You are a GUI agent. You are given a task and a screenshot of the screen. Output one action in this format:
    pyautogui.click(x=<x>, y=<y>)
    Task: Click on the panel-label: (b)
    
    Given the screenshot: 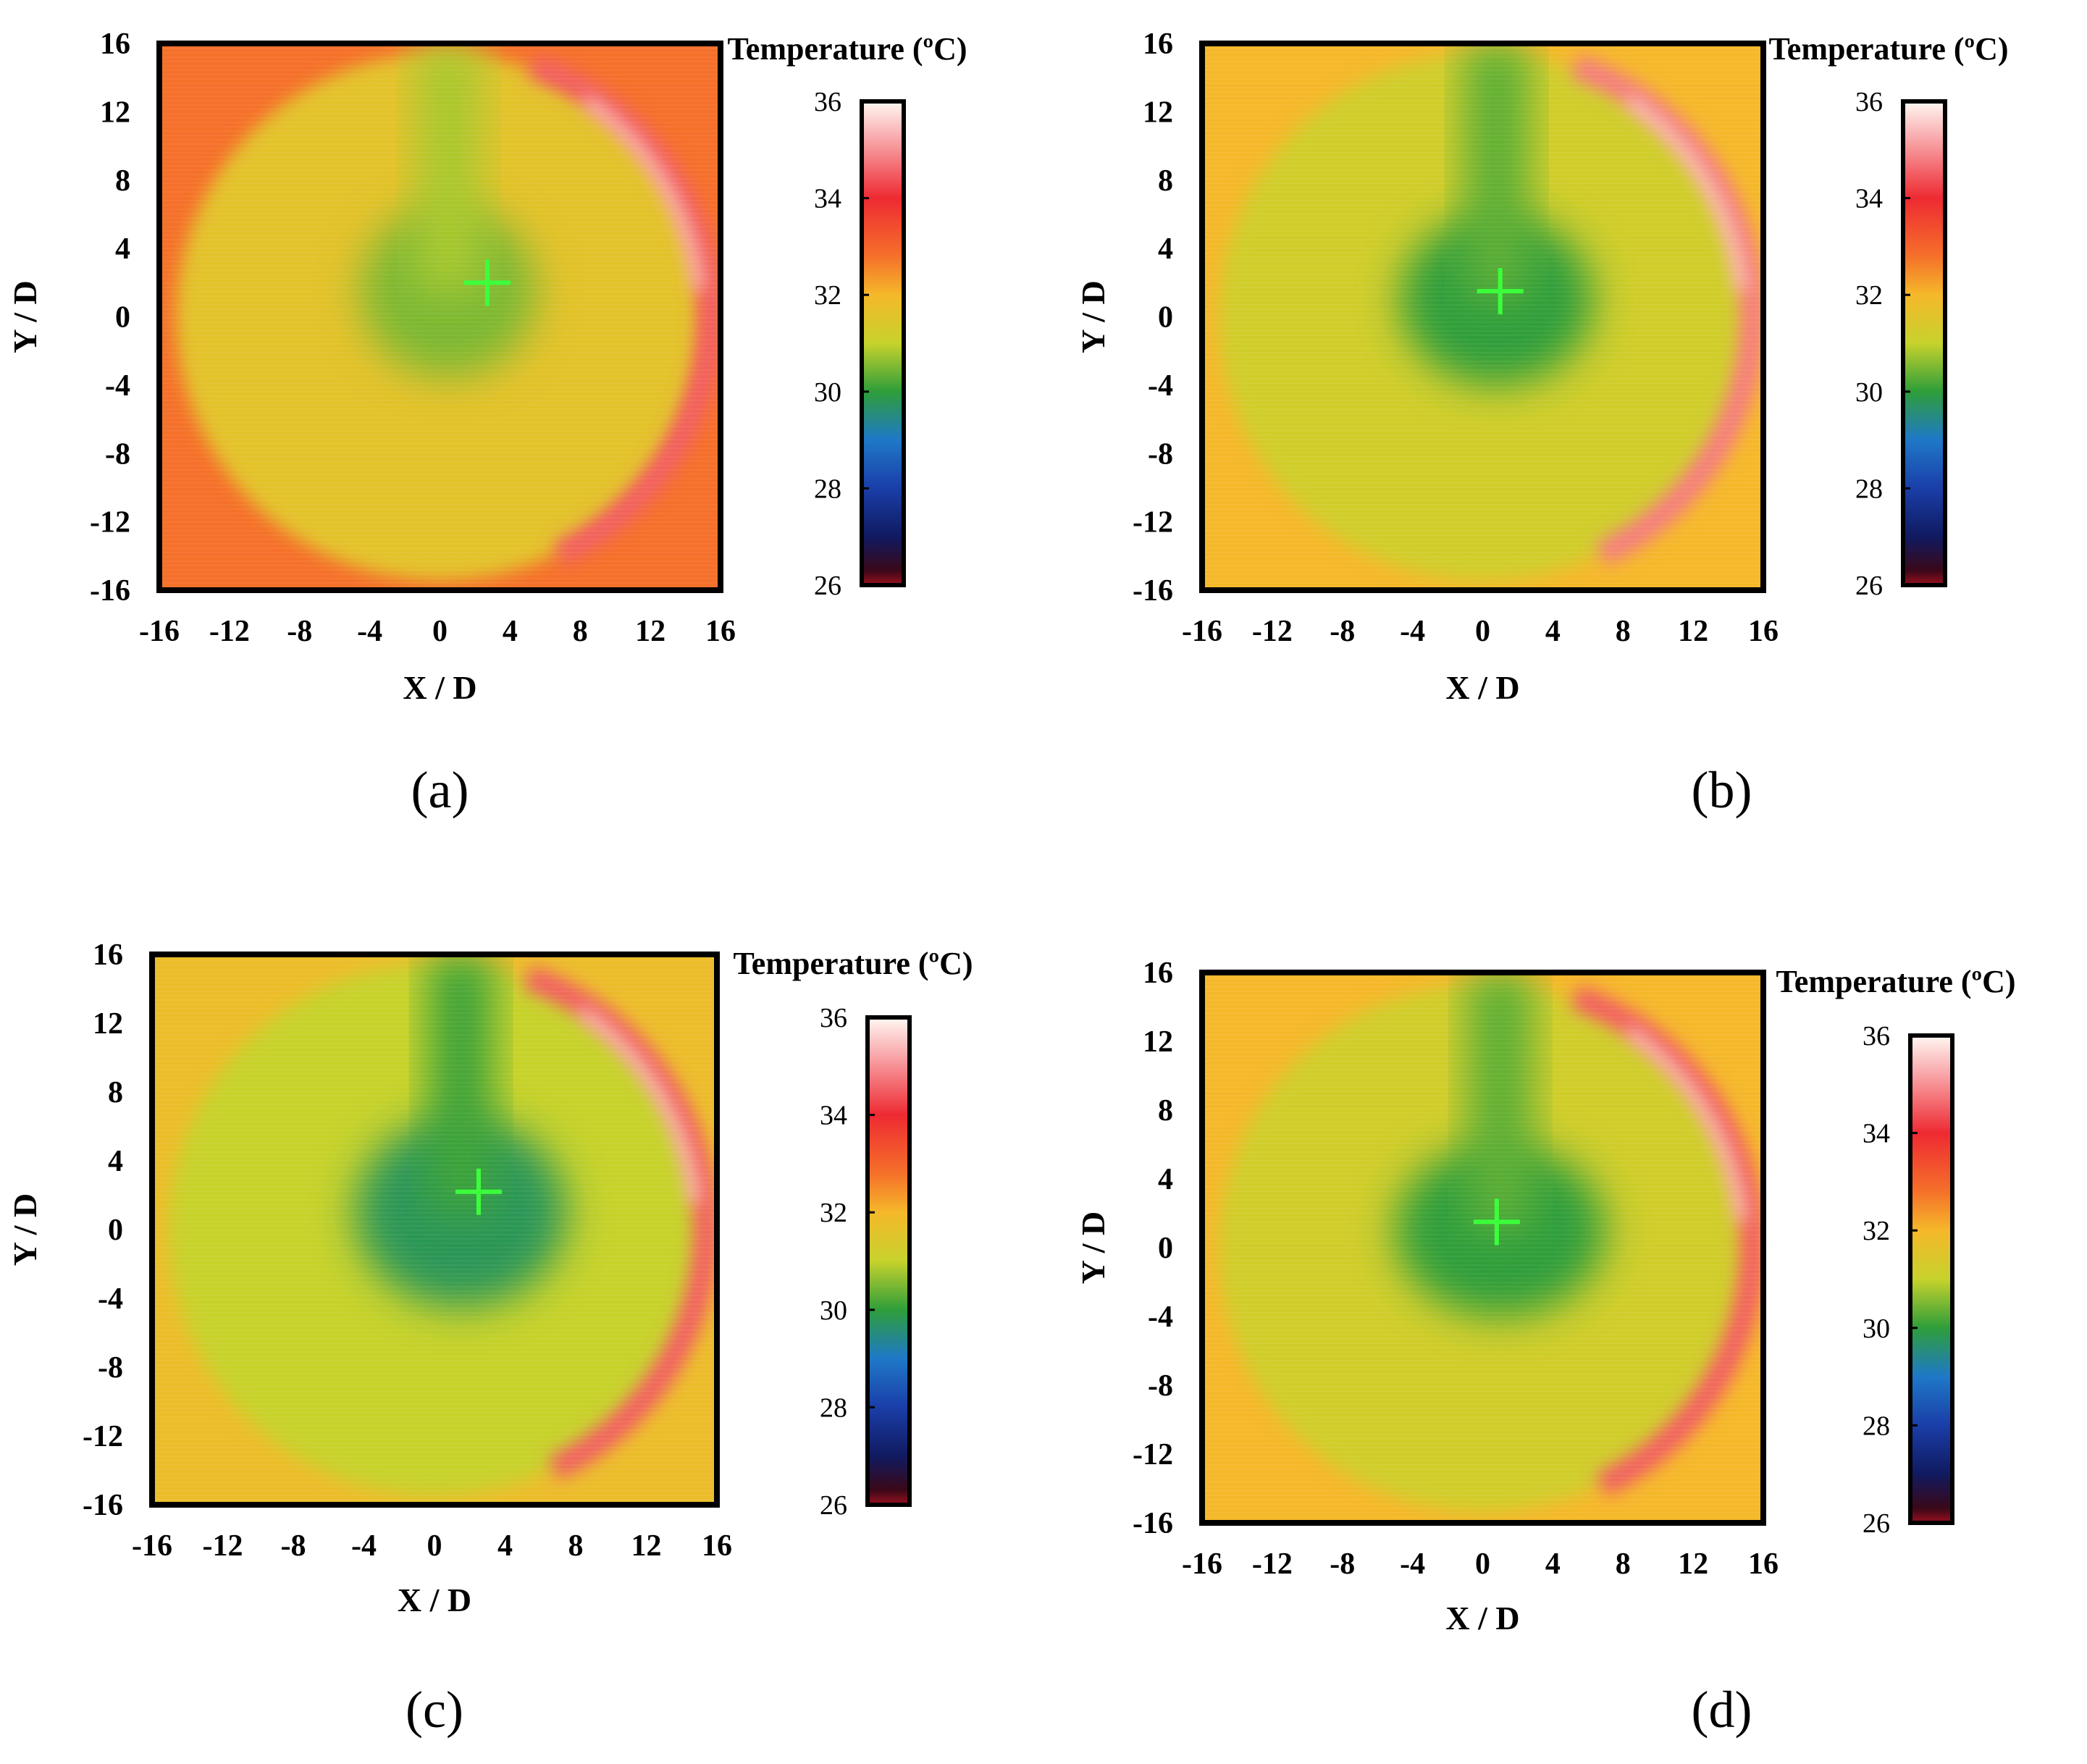 What is the action you would take?
    pyautogui.click(x=1722, y=790)
    